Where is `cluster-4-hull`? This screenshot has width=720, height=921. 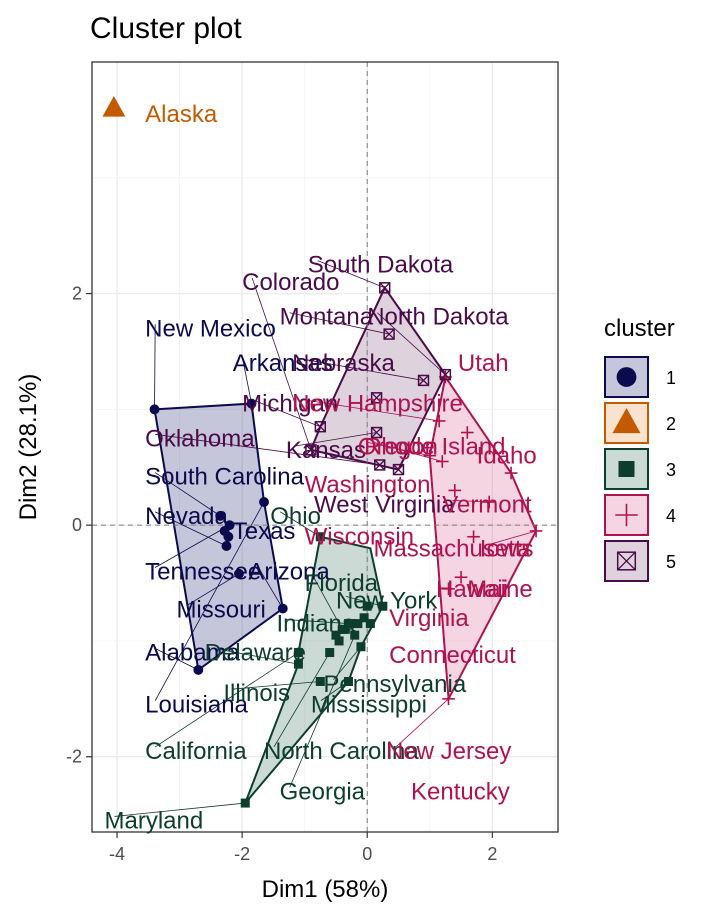 cluster-4-hull is located at coordinates (483, 538).